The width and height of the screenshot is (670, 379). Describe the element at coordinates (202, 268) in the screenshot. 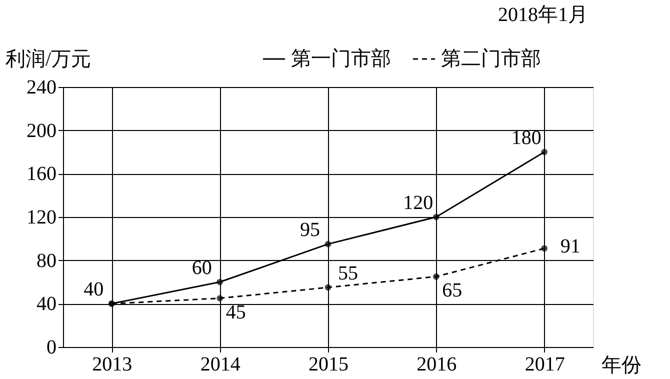

I see `data-label: 60` at that location.